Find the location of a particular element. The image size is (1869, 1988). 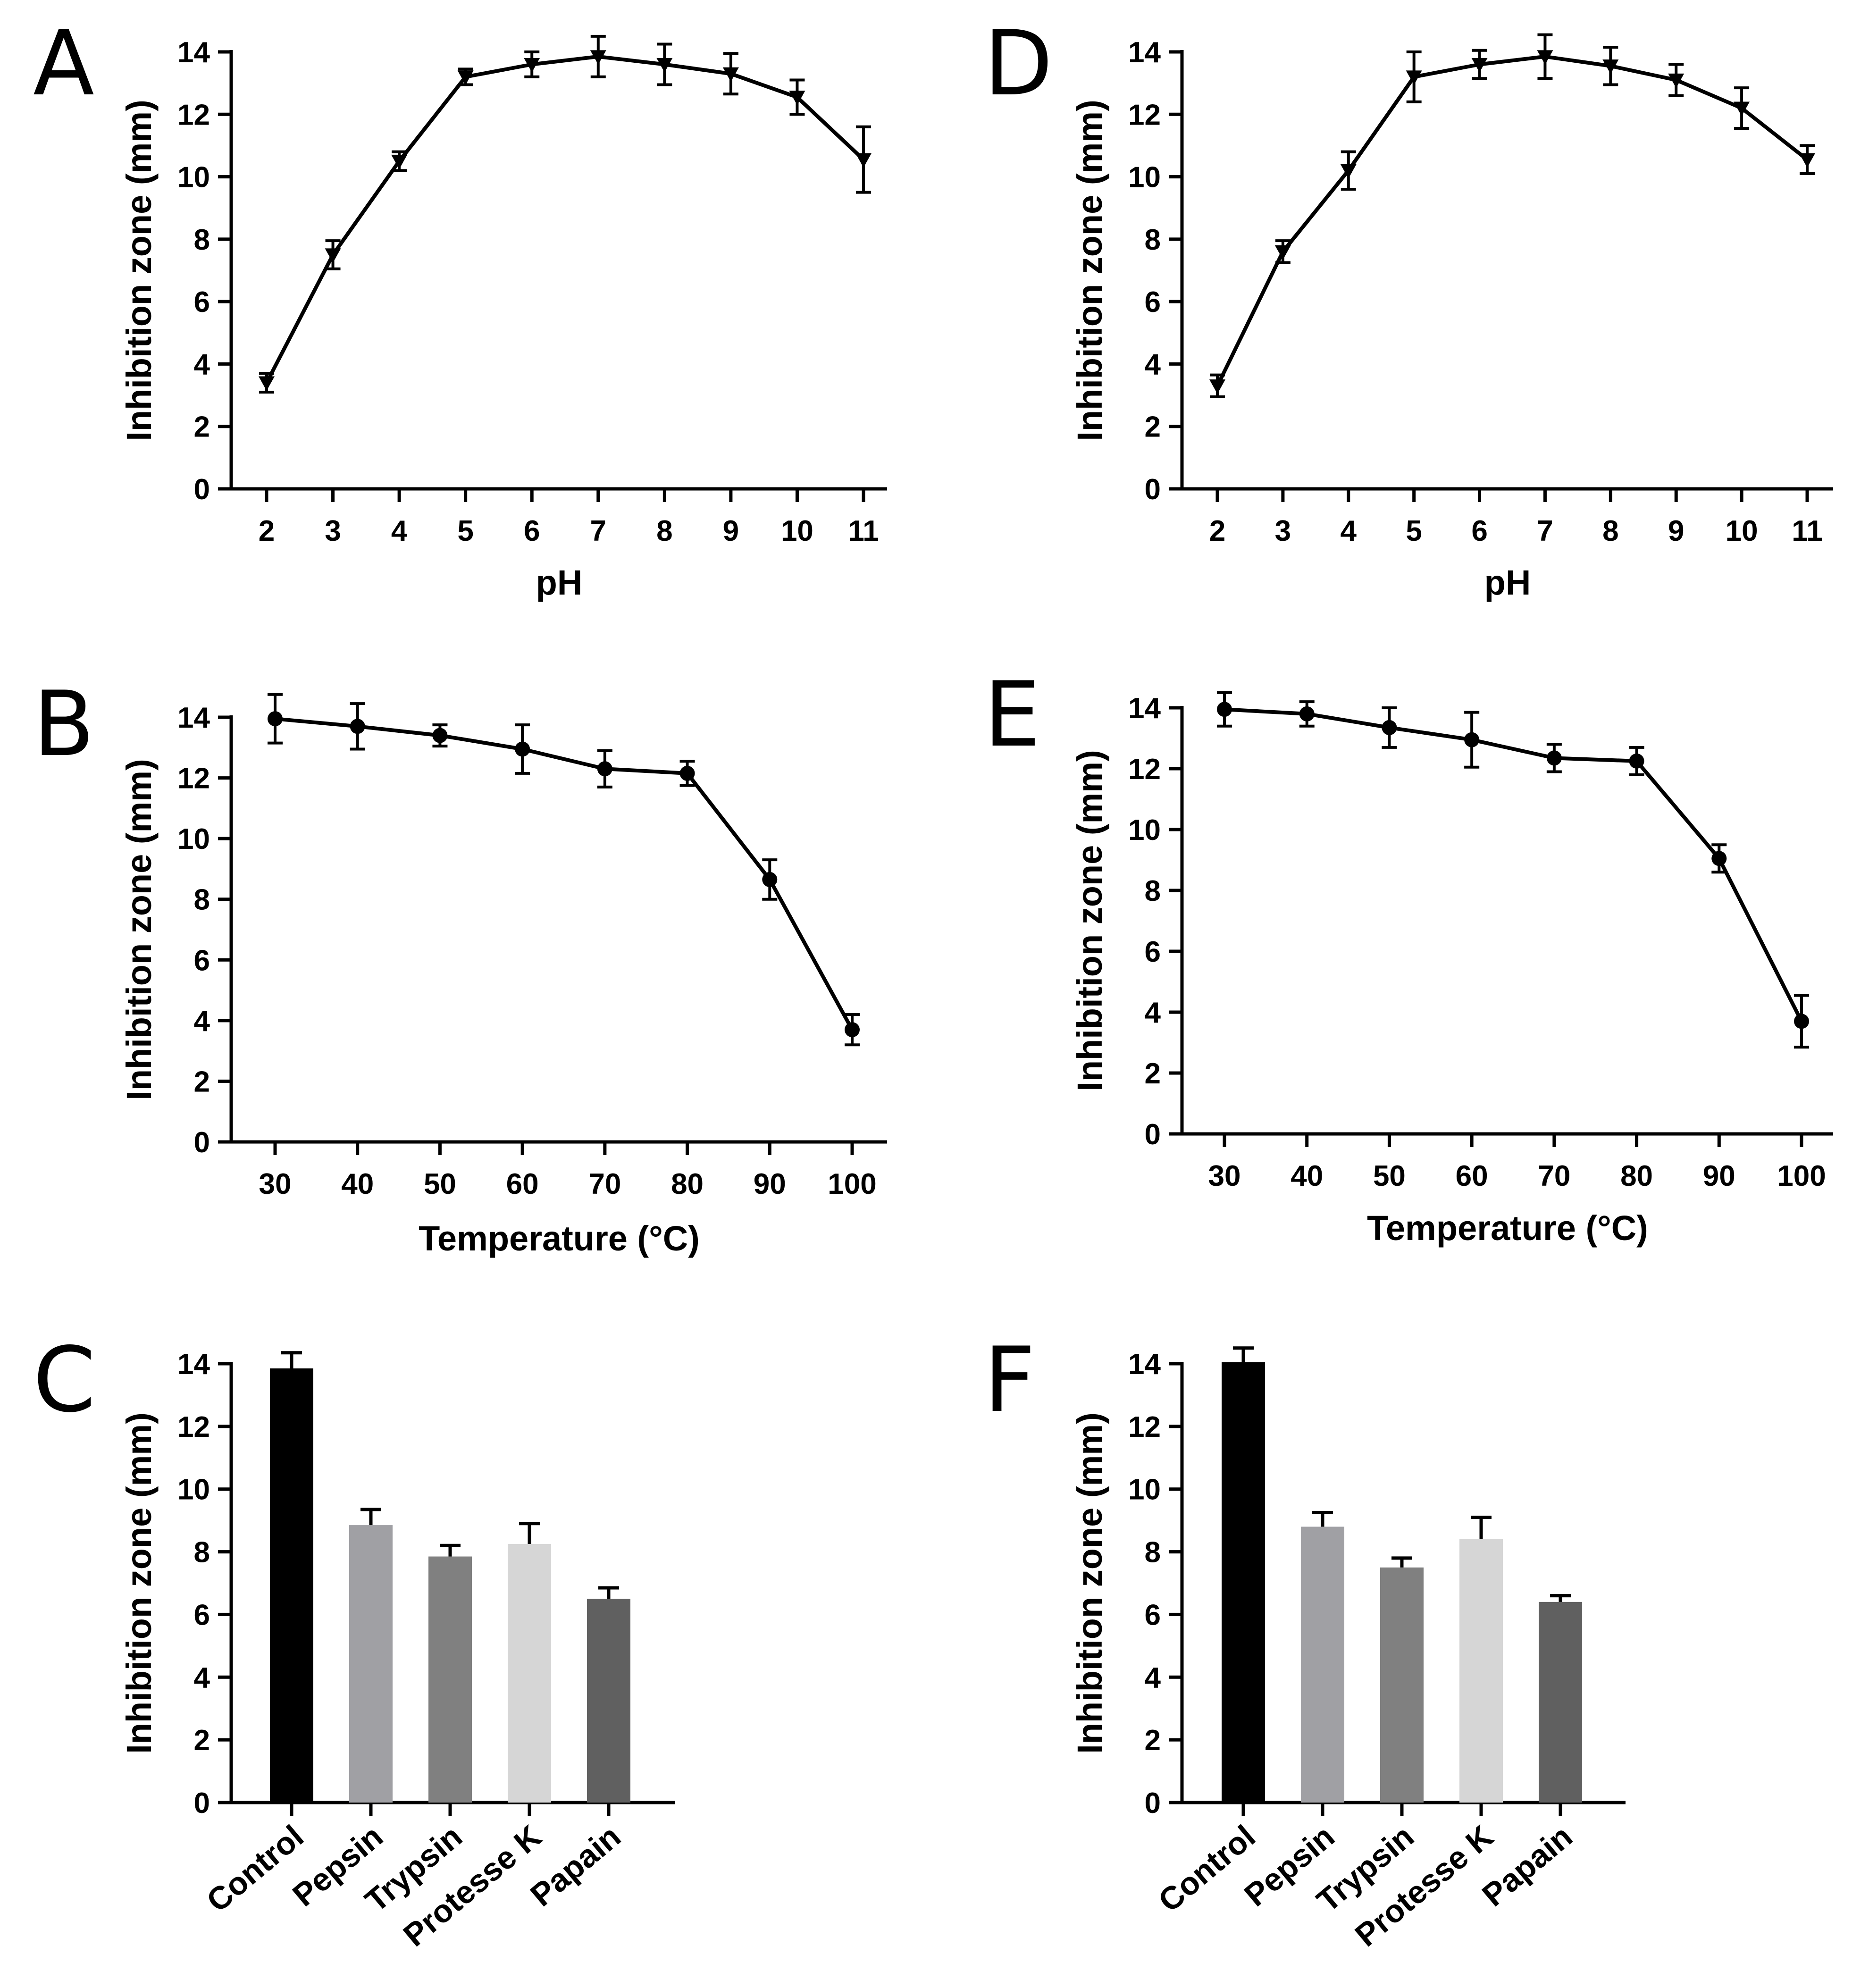

x-tick-label: 2 is located at coordinates (1217, 531).